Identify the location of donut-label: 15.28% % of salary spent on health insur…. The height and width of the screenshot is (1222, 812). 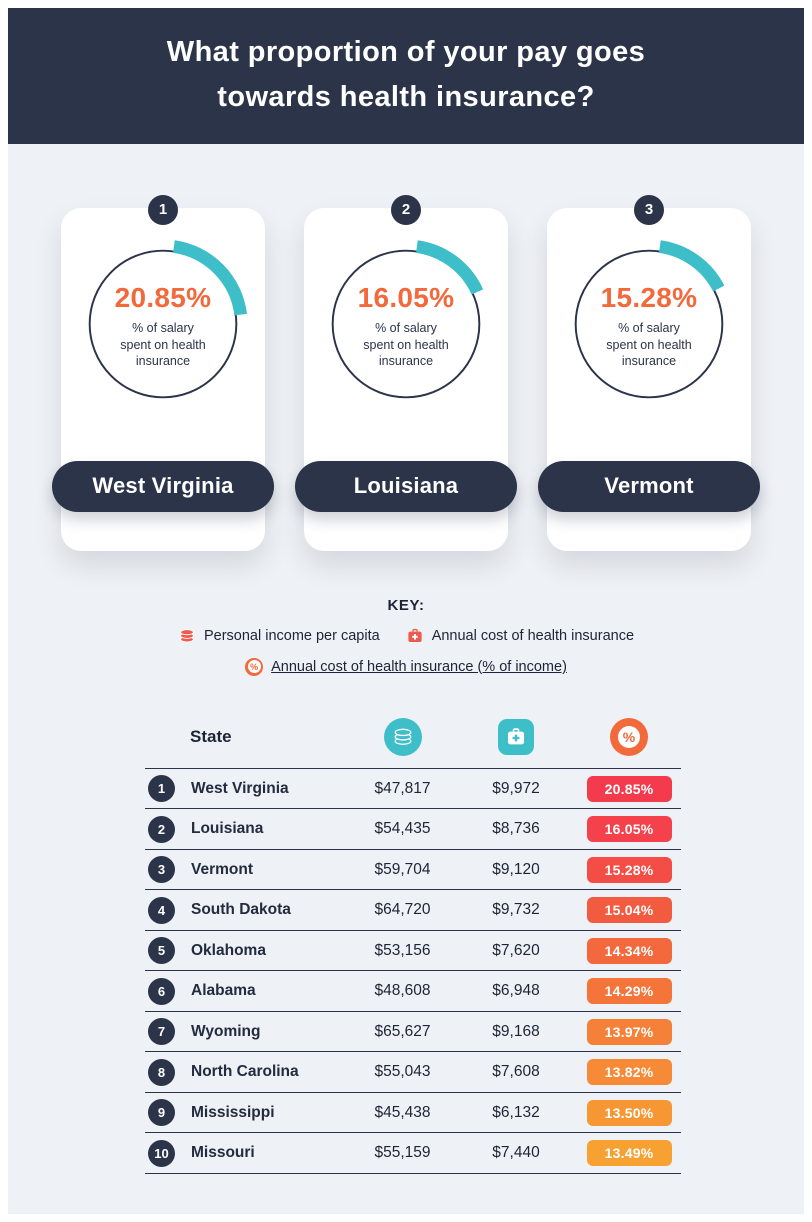
(649, 324).